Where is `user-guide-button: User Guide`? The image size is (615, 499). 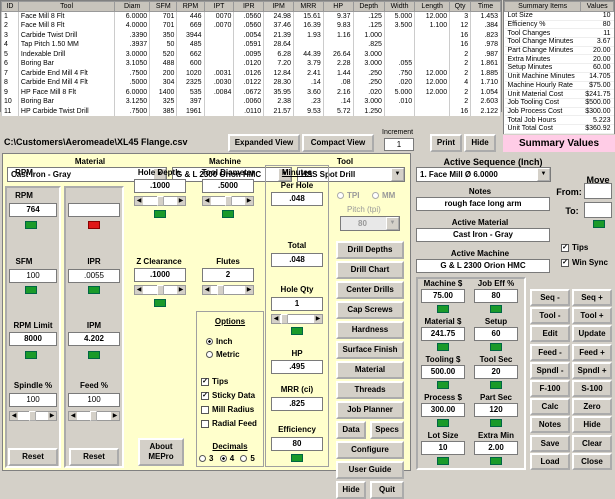
user-guide-button: User Guide is located at coordinates (370, 470).